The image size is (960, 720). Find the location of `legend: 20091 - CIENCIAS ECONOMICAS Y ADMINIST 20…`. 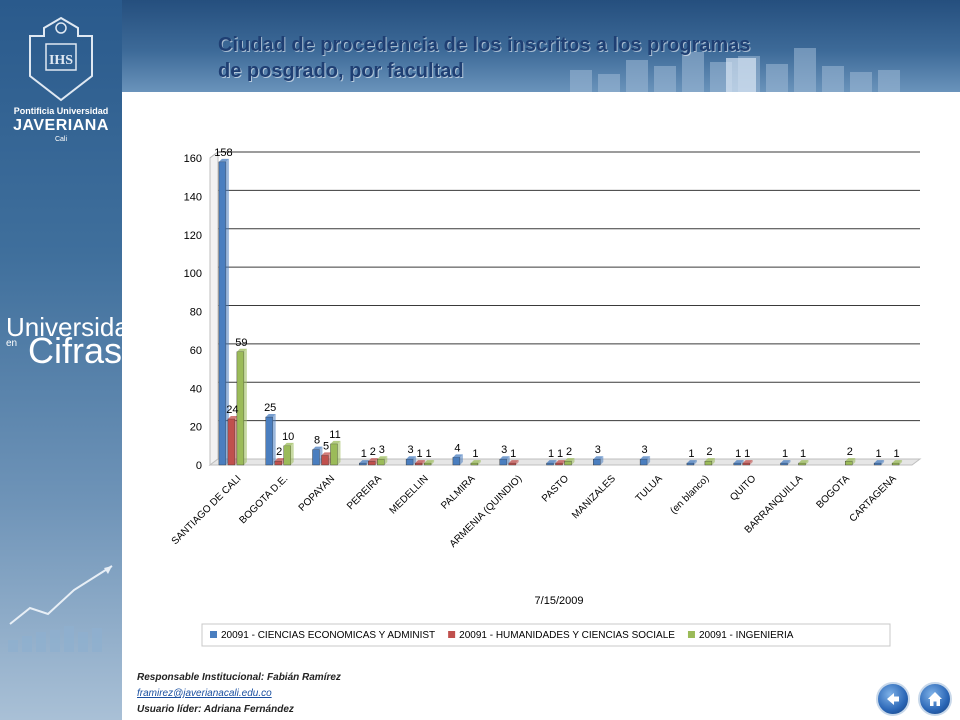

legend: 20091 - CIENCIAS ECONOMICAS Y ADMINIST 20… is located at coordinates (502, 635).